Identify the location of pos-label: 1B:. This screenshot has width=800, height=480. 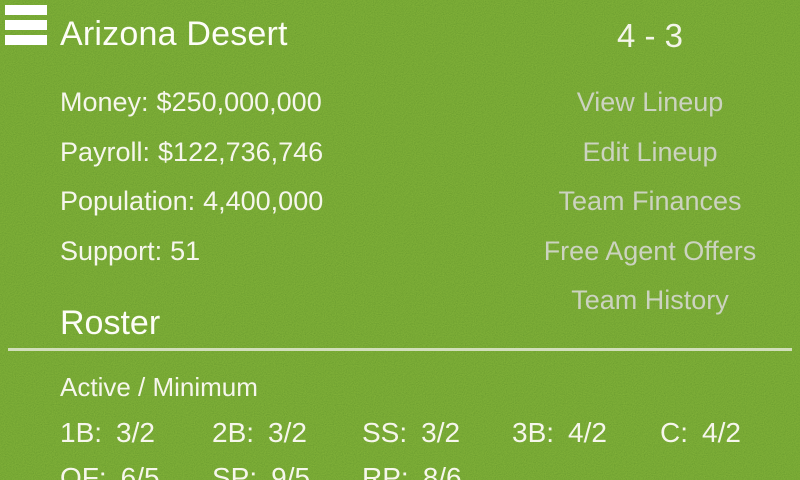
(81, 432).